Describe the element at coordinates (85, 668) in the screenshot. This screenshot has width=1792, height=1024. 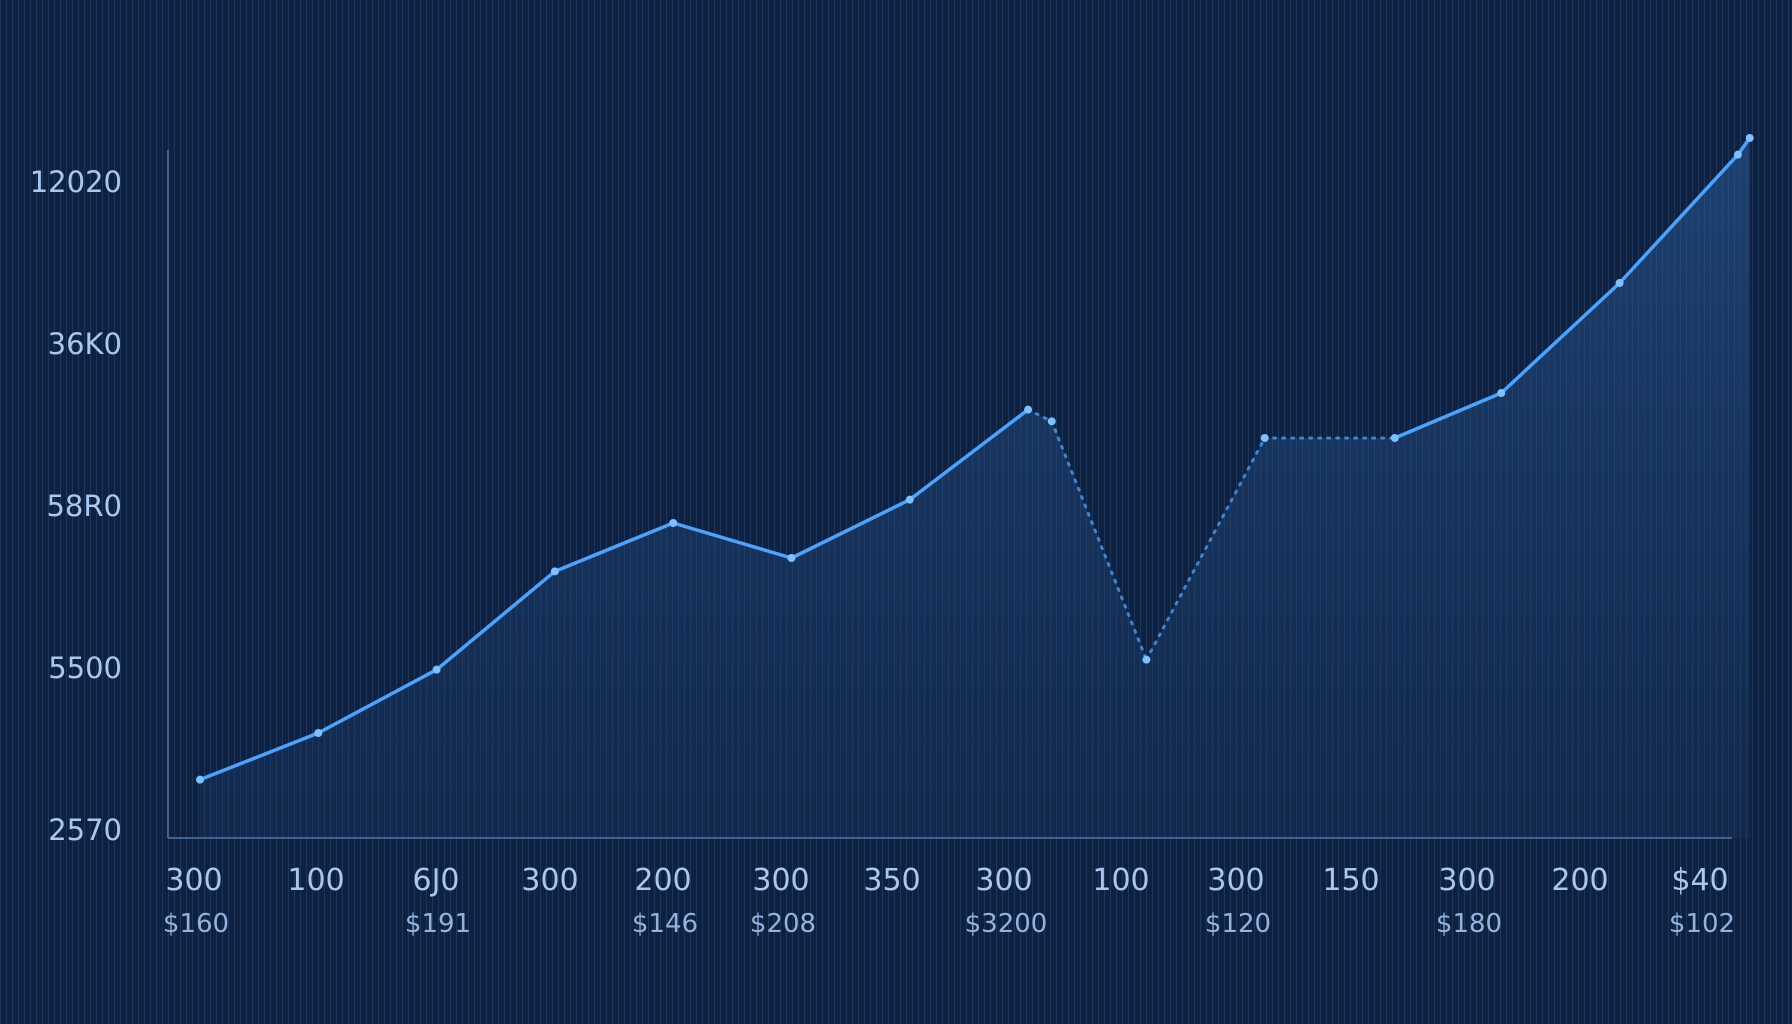
I see `y-tick-label-3: 5500` at that location.